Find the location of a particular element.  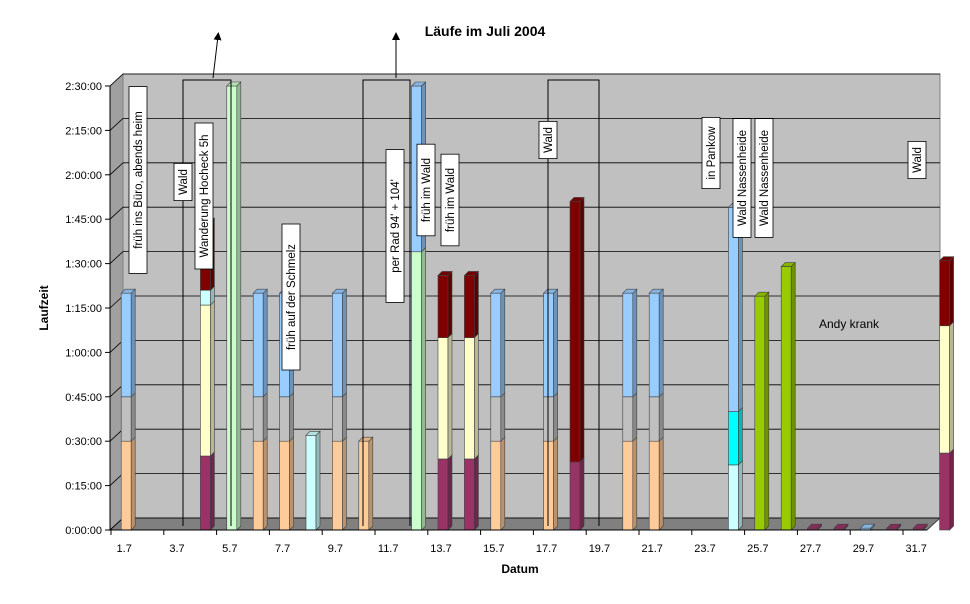

y-tick-label: 0:30:00 is located at coordinates (83, 442).